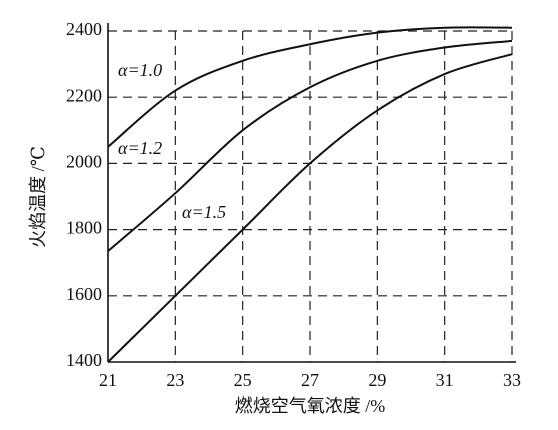 Image resolution: width=558 pixels, height=430 pixels. What do you see at coordinates (140, 148) in the screenshot?
I see `series-label: α=1.2` at bounding box center [140, 148].